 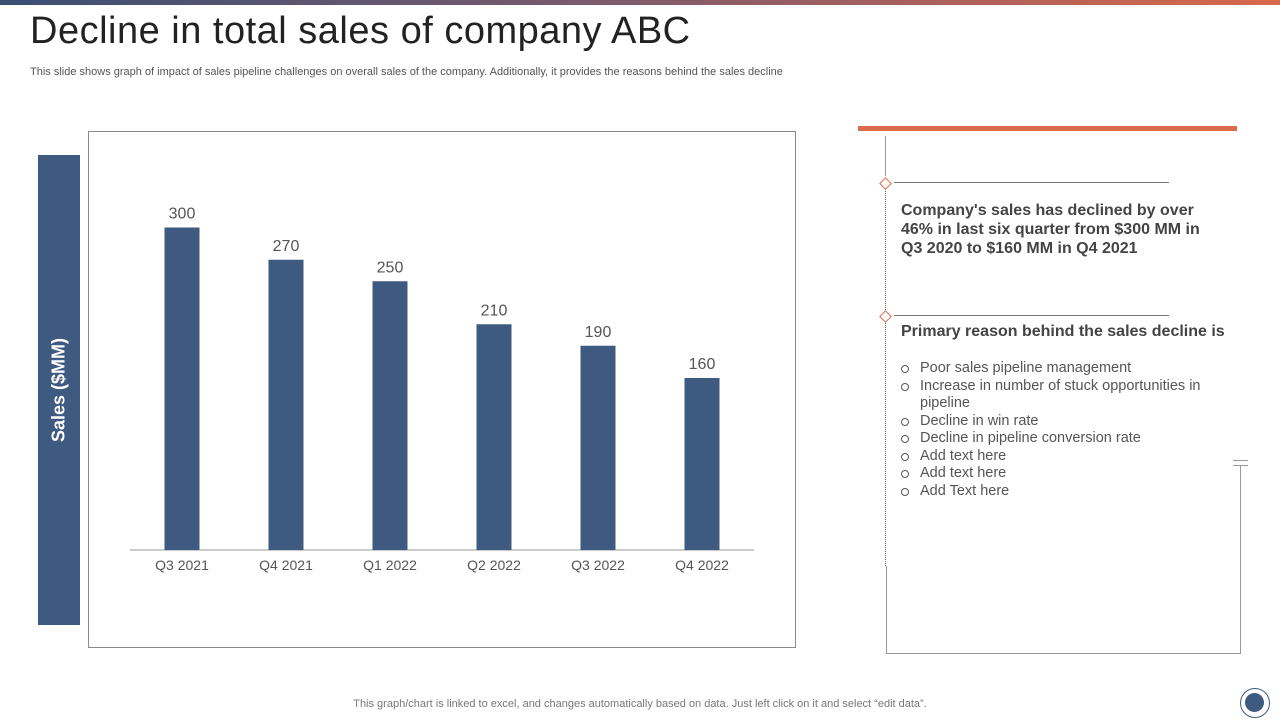 I want to click on panel-border-right, so click(x=1240, y=559).